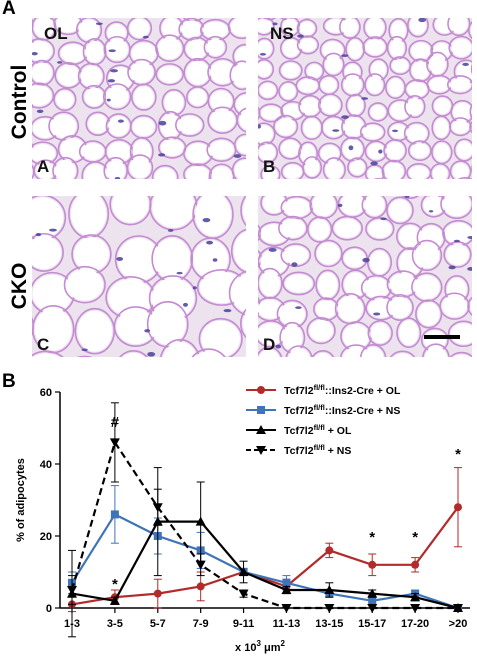 The width and height of the screenshot is (477, 656). Describe the element at coordinates (299, 430) in the screenshot. I see `legend-entry: Tcf7l2fl/fl + OL` at that location.